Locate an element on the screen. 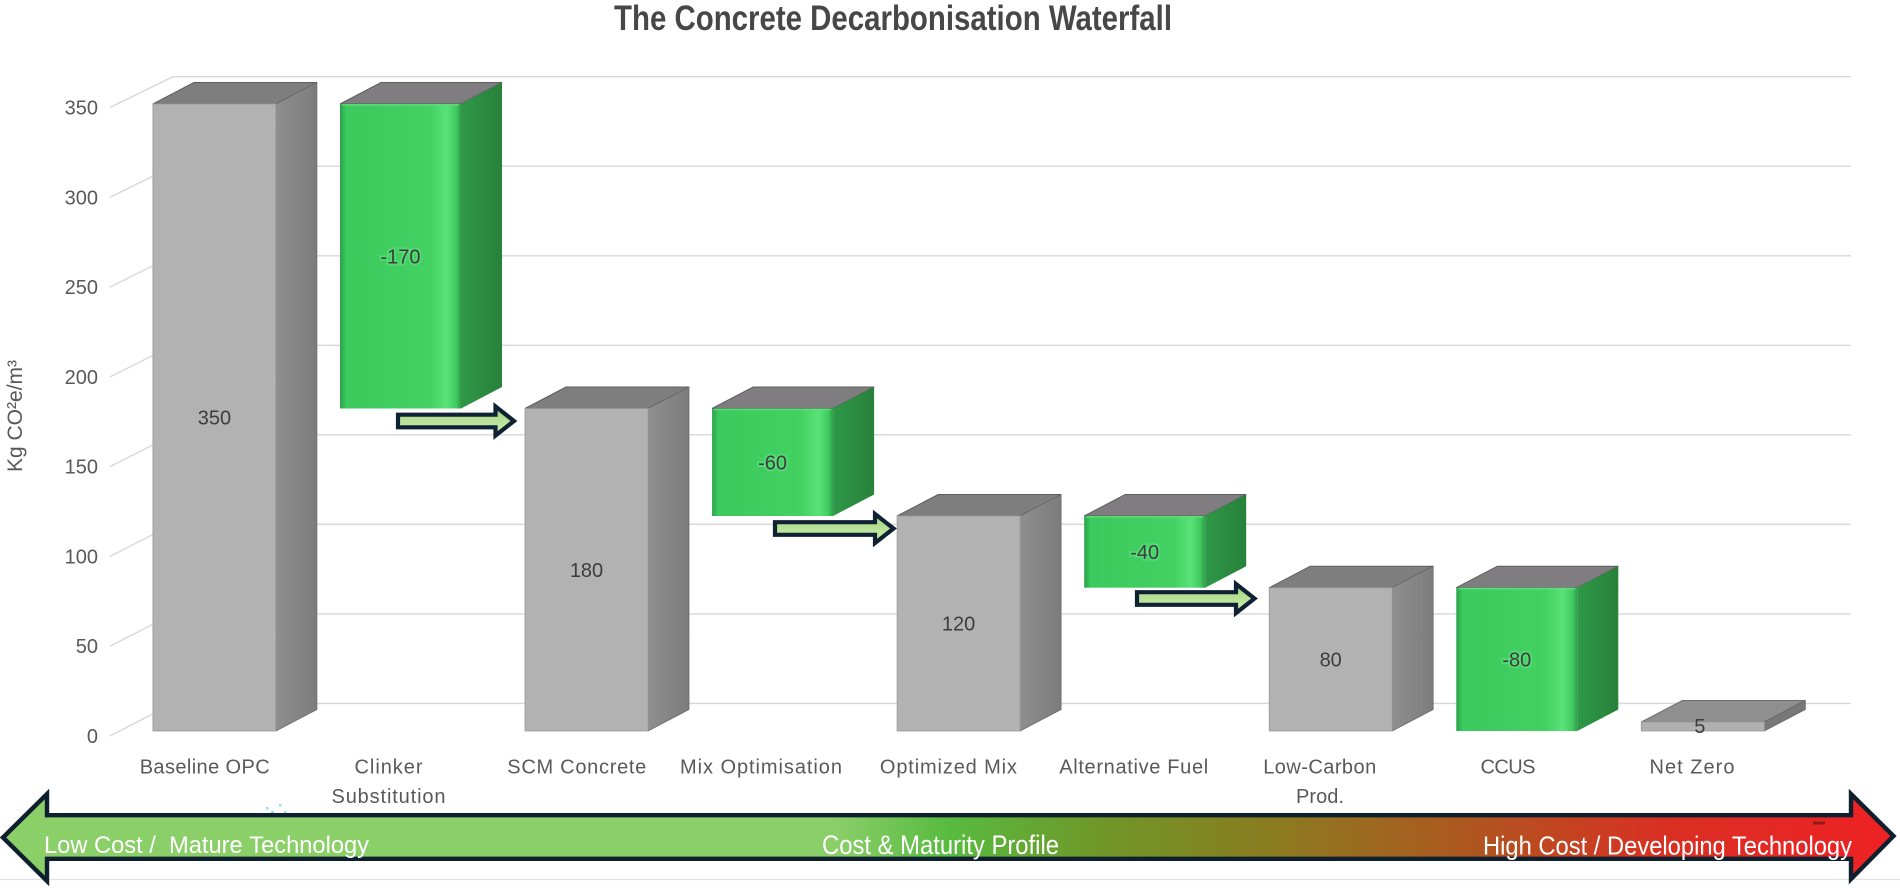 The width and height of the screenshot is (1900, 888). svg-text: Kg CO²e/m³ is located at coordinates (15, 416).